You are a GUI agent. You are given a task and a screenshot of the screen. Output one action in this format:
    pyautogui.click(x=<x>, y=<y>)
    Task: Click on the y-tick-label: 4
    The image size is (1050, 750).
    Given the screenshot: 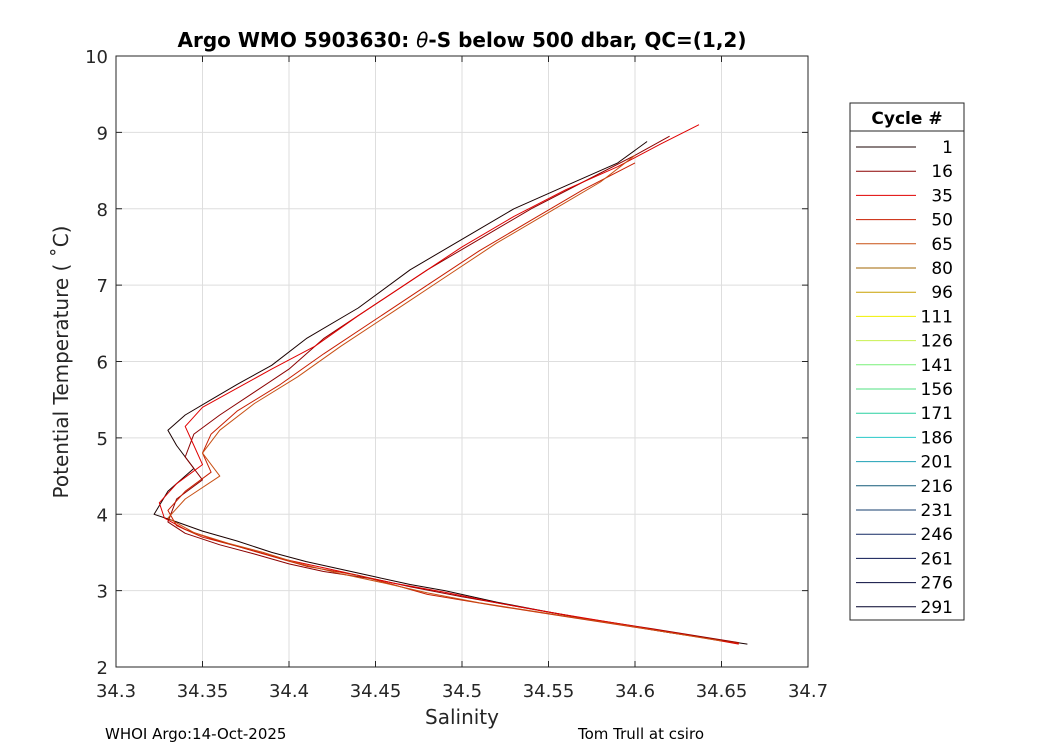 What is the action you would take?
    pyautogui.click(x=102, y=515)
    